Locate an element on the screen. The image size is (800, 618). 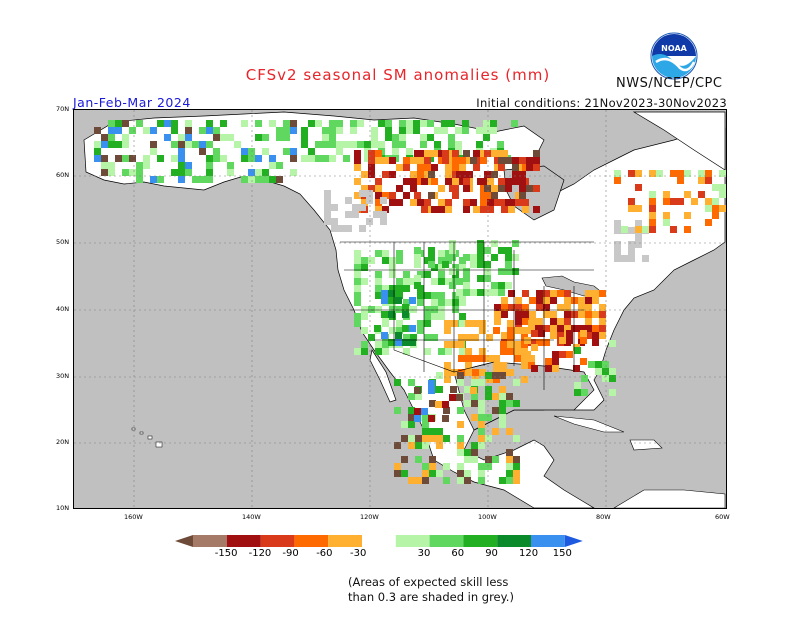
legend-tick-label: -60 is located at coordinates (324, 553).